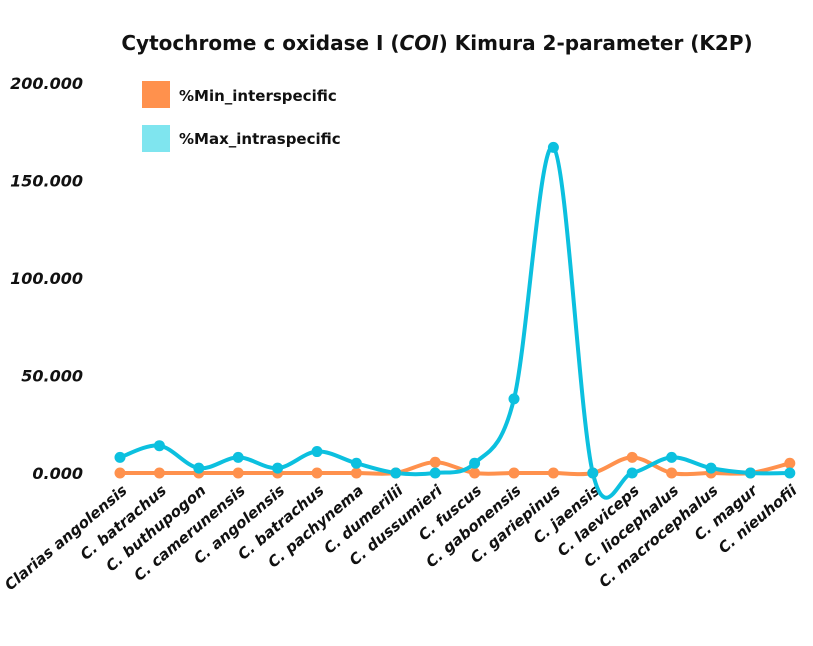 This screenshot has height=646, width=813. What do you see at coordinates (57, 473) in the screenshot?
I see `y-tick-label: 0.000` at bounding box center [57, 473].